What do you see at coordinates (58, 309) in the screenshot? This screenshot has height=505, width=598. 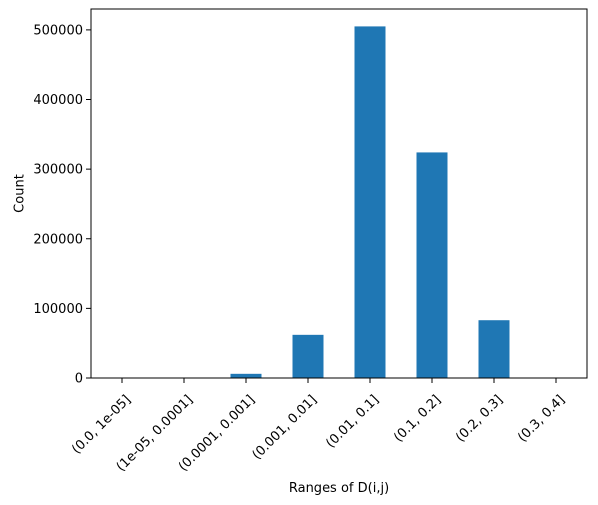 I see `y-tick-label: 100000` at bounding box center [58, 309].